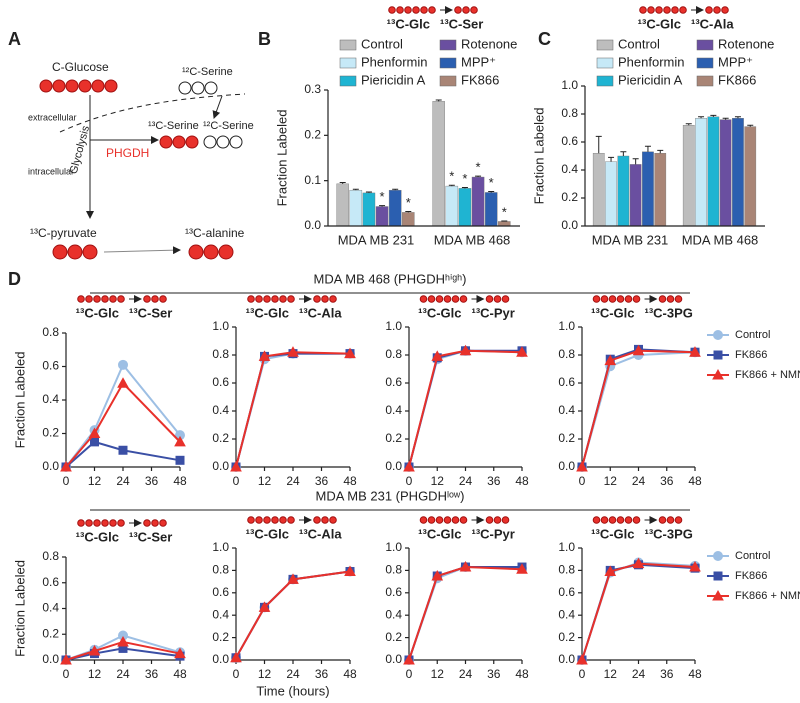  Describe the element at coordinates (14, 39) in the screenshot. I see `panel-label: A` at that location.